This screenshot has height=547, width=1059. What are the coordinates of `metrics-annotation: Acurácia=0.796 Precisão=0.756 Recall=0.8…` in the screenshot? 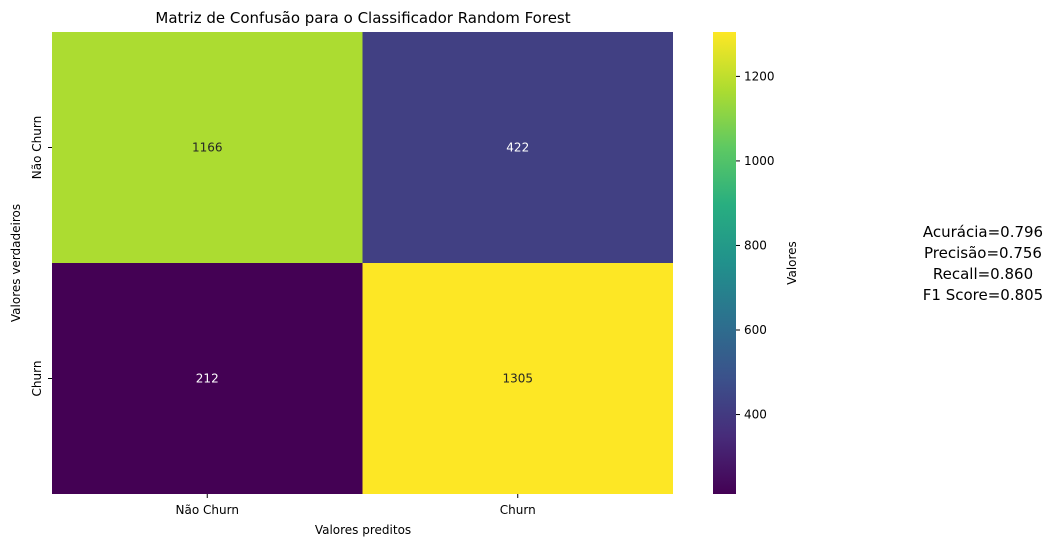 It's located at (983, 263).